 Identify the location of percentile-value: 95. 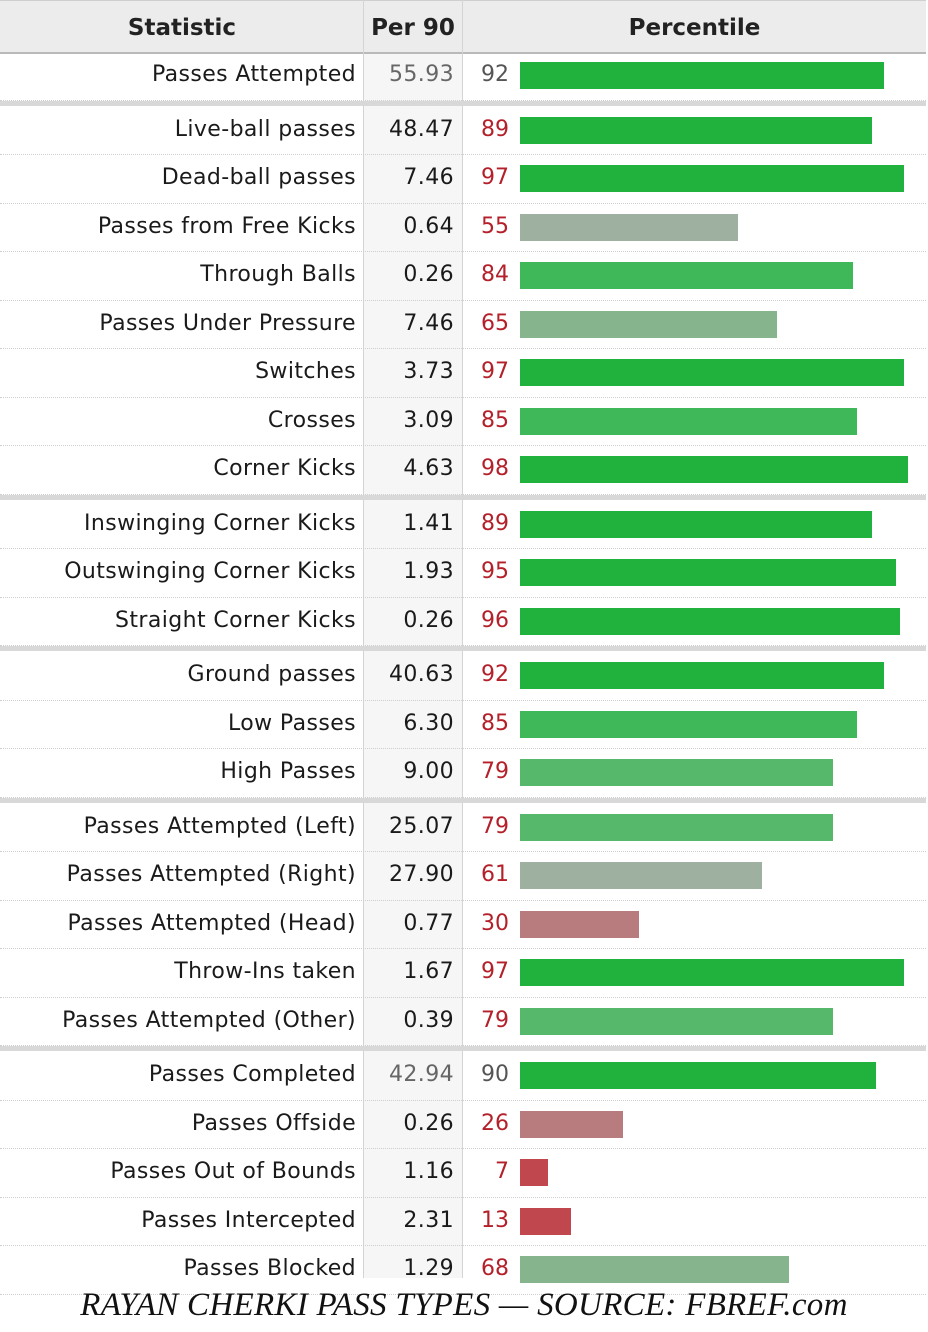
(495, 571).